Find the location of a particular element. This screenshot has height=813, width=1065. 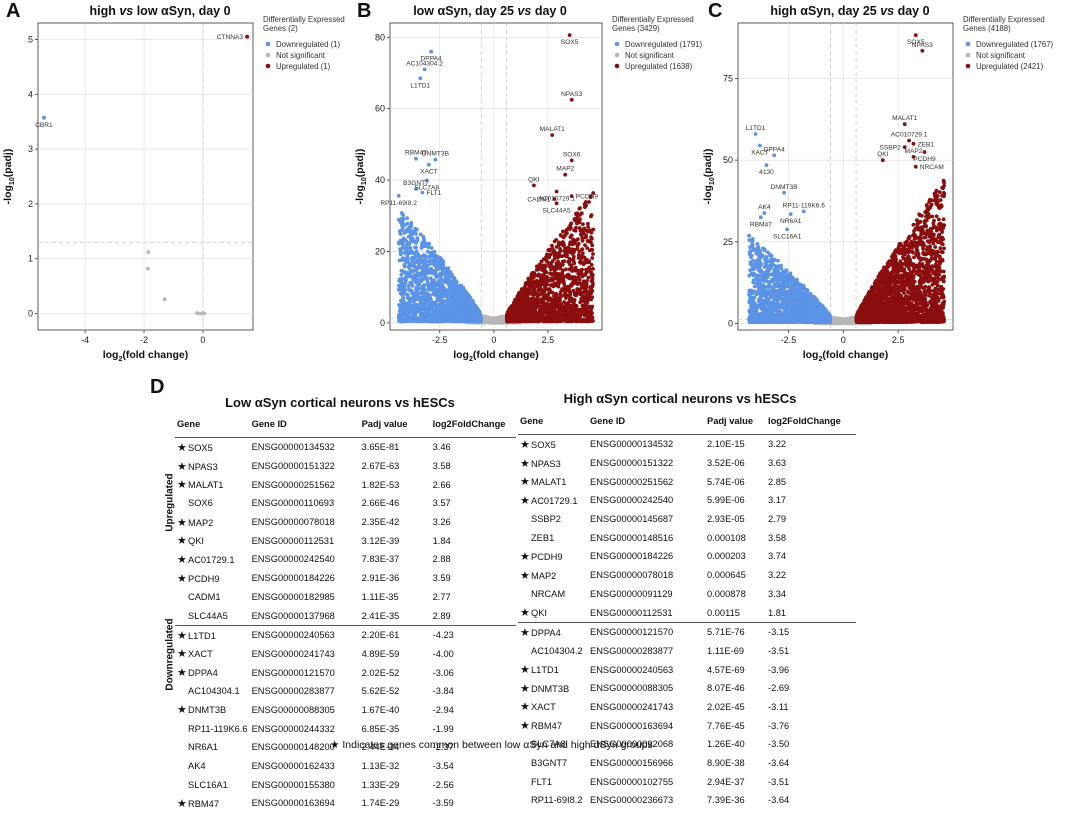

legend-title: Genes (3429) is located at coordinates (636, 28).